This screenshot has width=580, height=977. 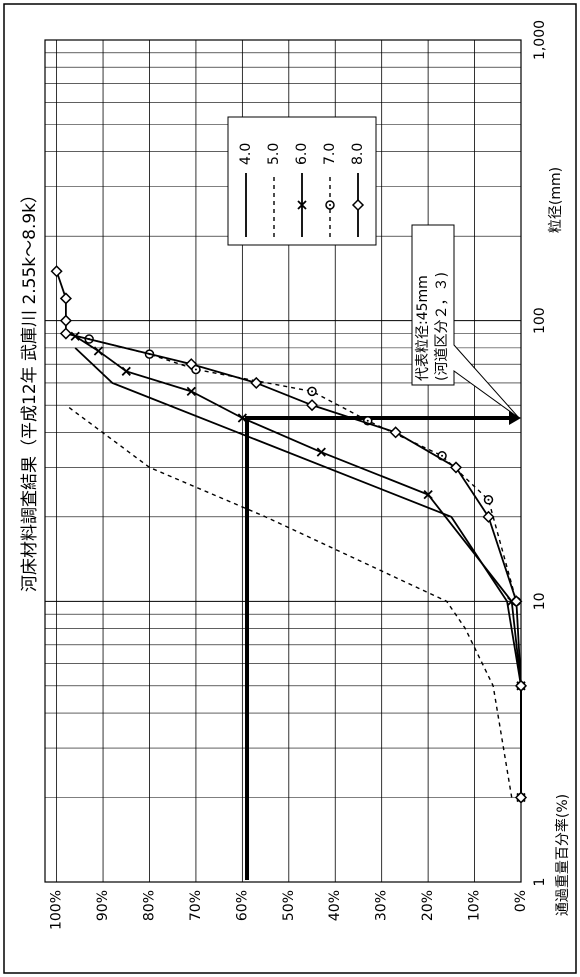 I want to click on y-tick-label: 40%, so click(x=335, y=905).